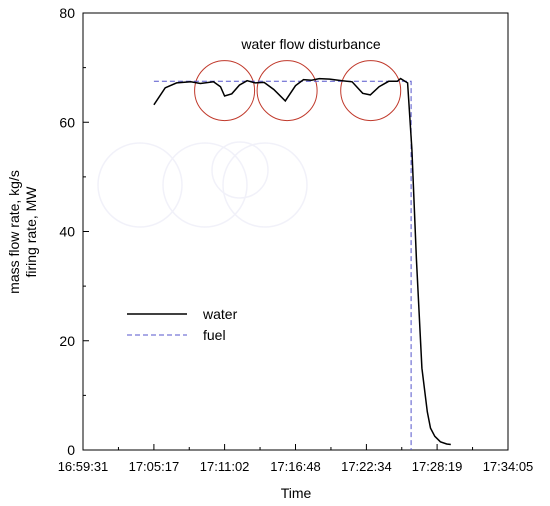  What do you see at coordinates (225, 466) in the screenshot?
I see `x-tick-label: 17:11:02` at bounding box center [225, 466].